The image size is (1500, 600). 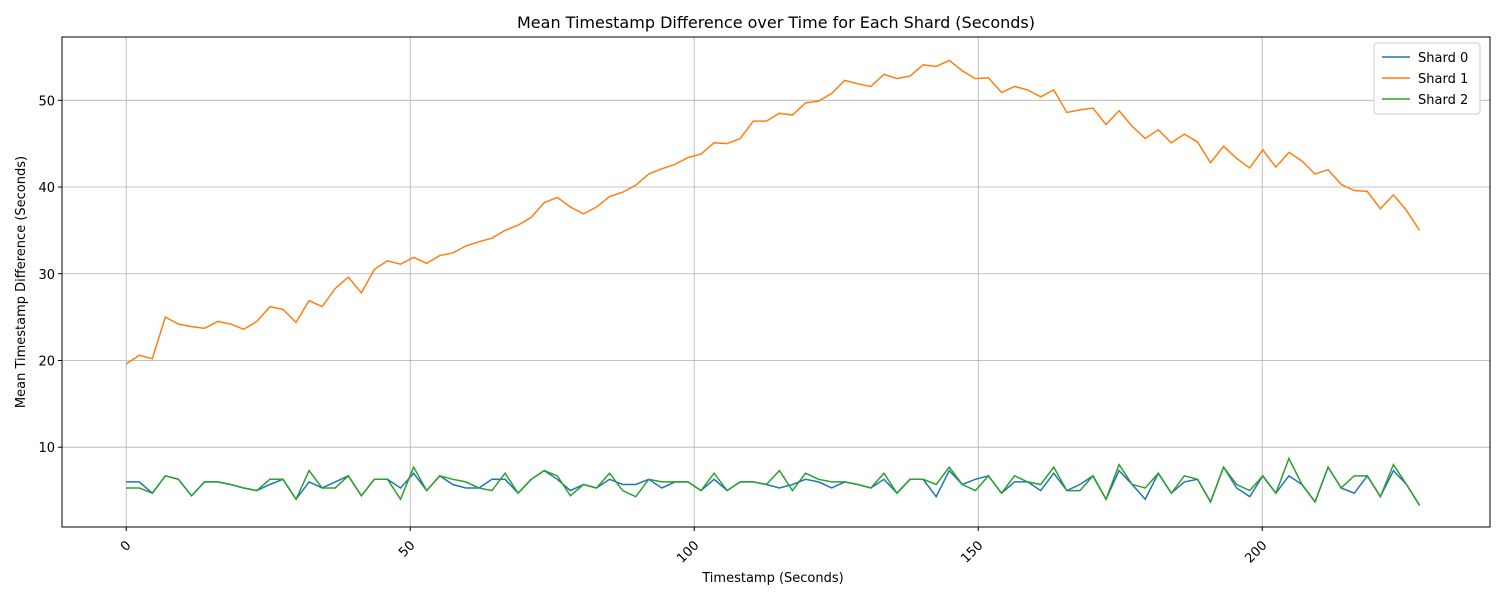 What do you see at coordinates (46, 275) in the screenshot?
I see `y-tick-label: 30` at bounding box center [46, 275].